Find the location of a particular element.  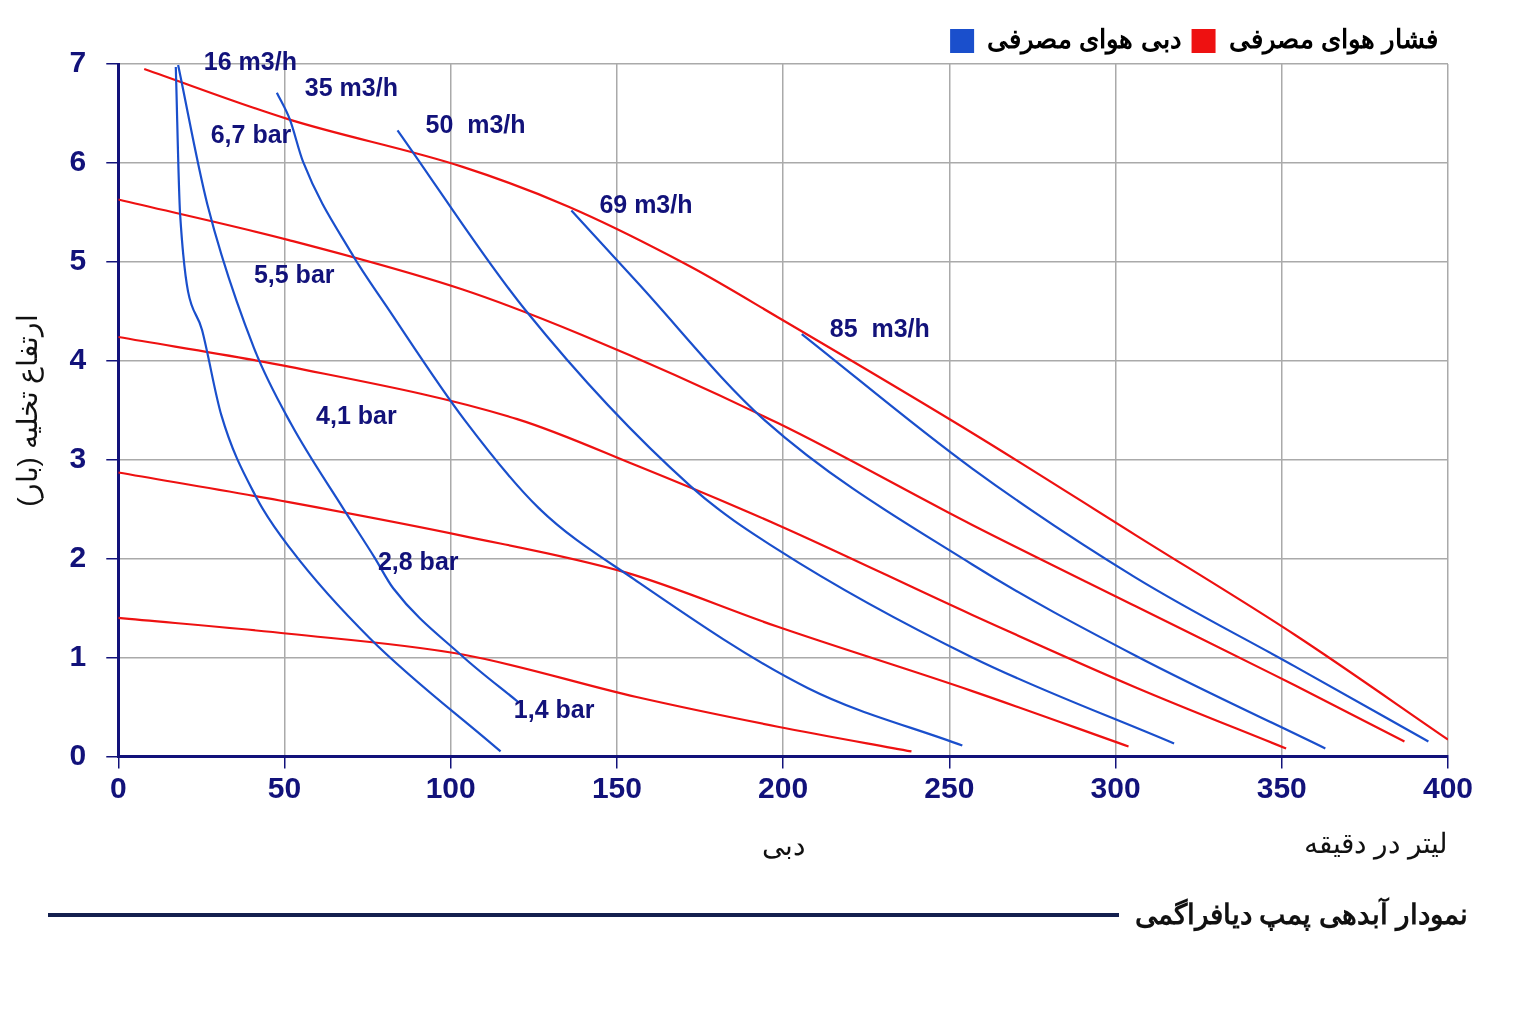

x-tick-label: 100 is located at coordinates (450, 787).